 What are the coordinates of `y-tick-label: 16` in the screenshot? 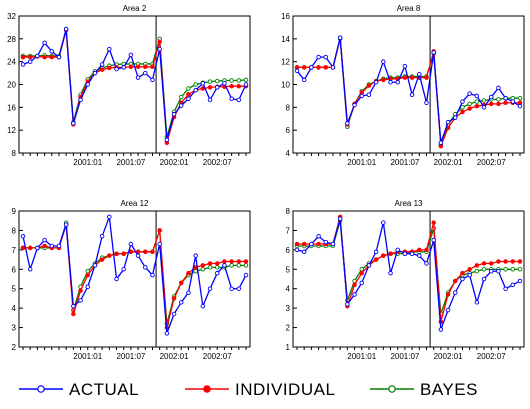 It's located at (285, 16).